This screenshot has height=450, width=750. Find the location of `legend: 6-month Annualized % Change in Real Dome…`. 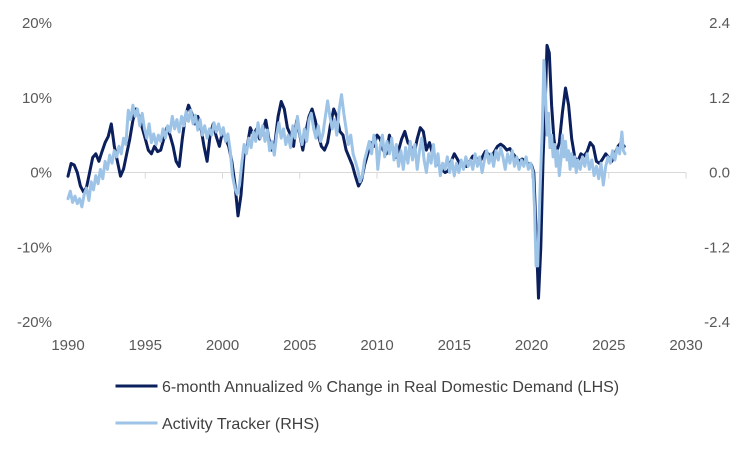

legend: 6-month Annualized % Change in Real Dome… is located at coordinates (367, 406).